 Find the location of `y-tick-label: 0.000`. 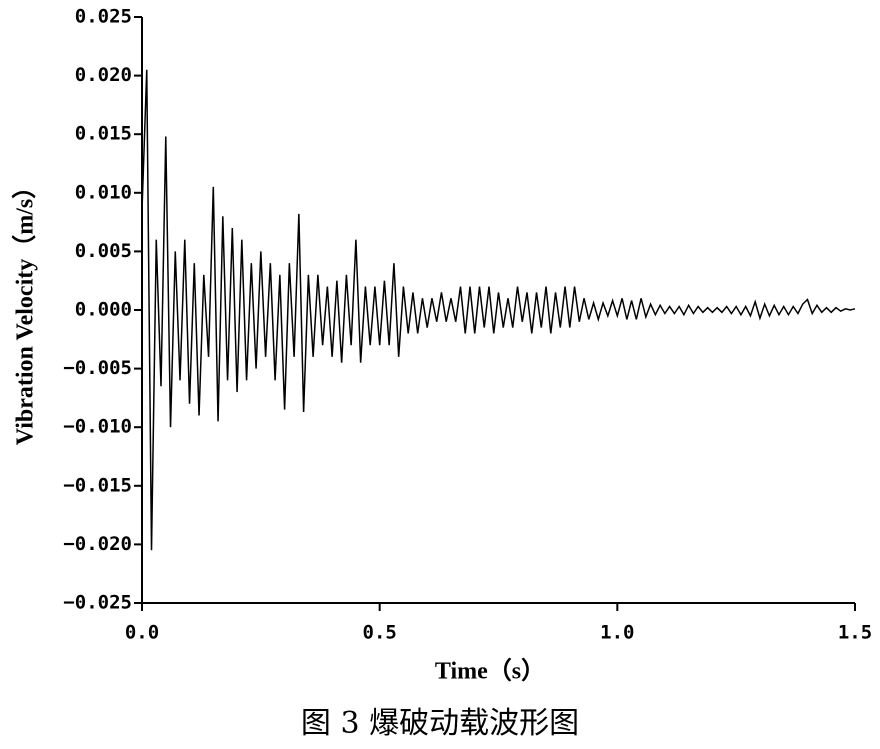

y-tick-label: 0.000 is located at coordinates (103, 310).